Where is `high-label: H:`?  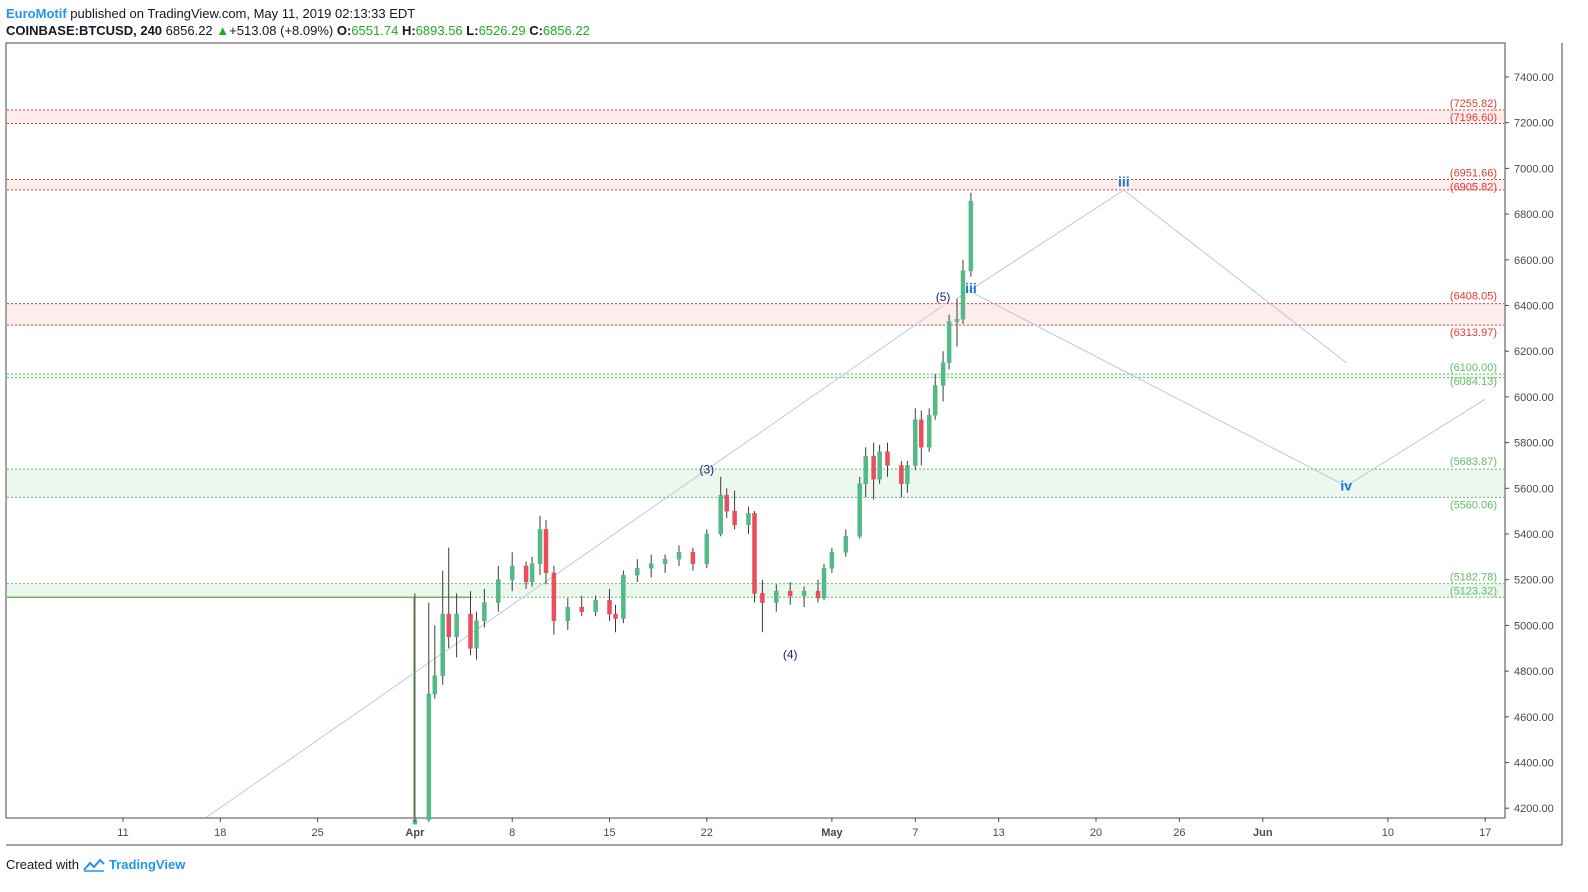 high-label: H: is located at coordinates (408, 30).